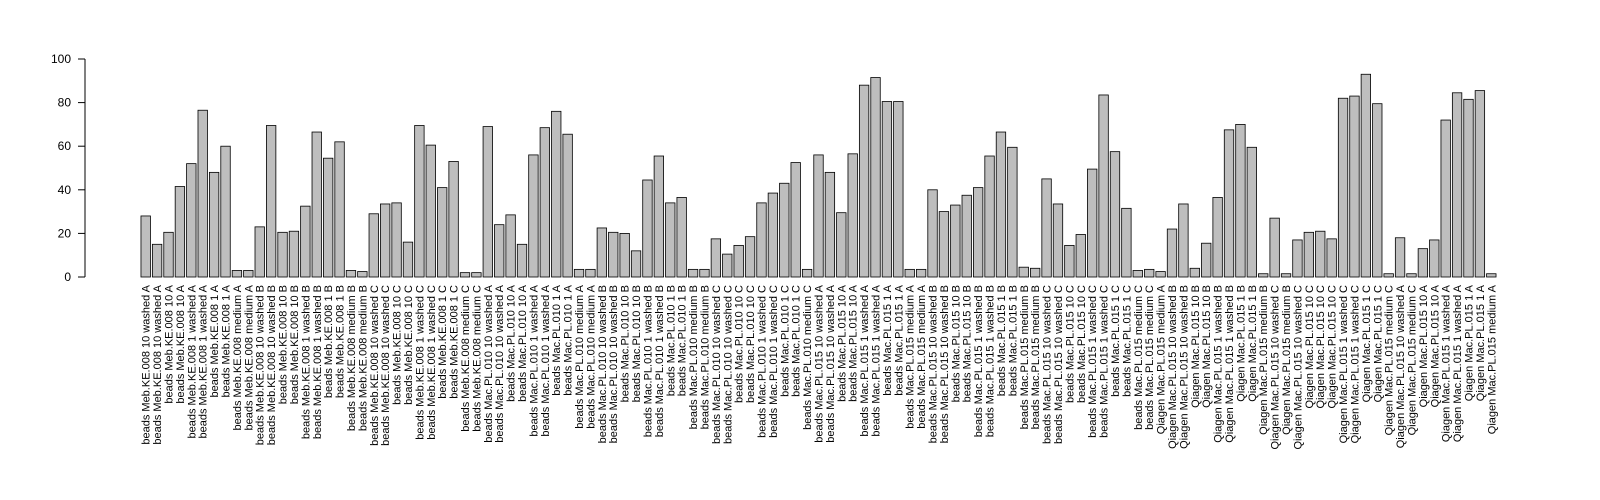  I want to click on x-tick-label: Qiagen Mac.PL.015 1 A, so click(1481, 342).